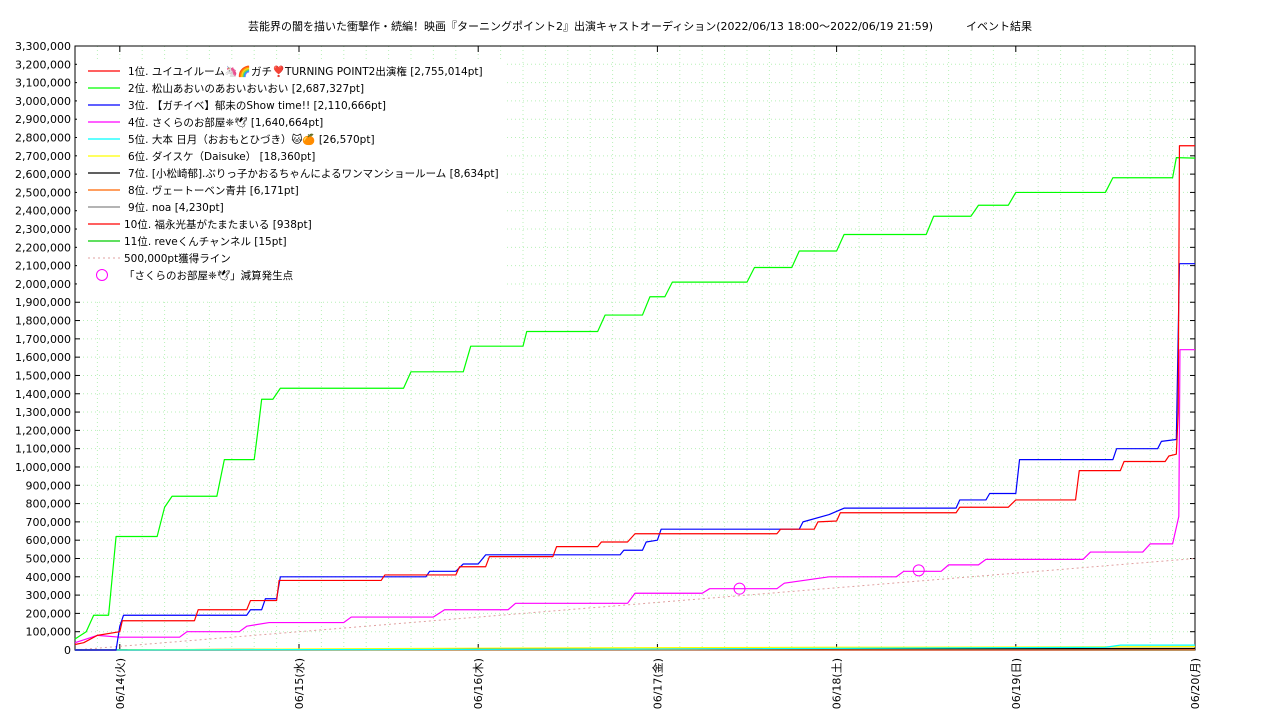  Describe the element at coordinates (43, 192) in the screenshot. I see `y-tick-label: 2,500,000` at that location.